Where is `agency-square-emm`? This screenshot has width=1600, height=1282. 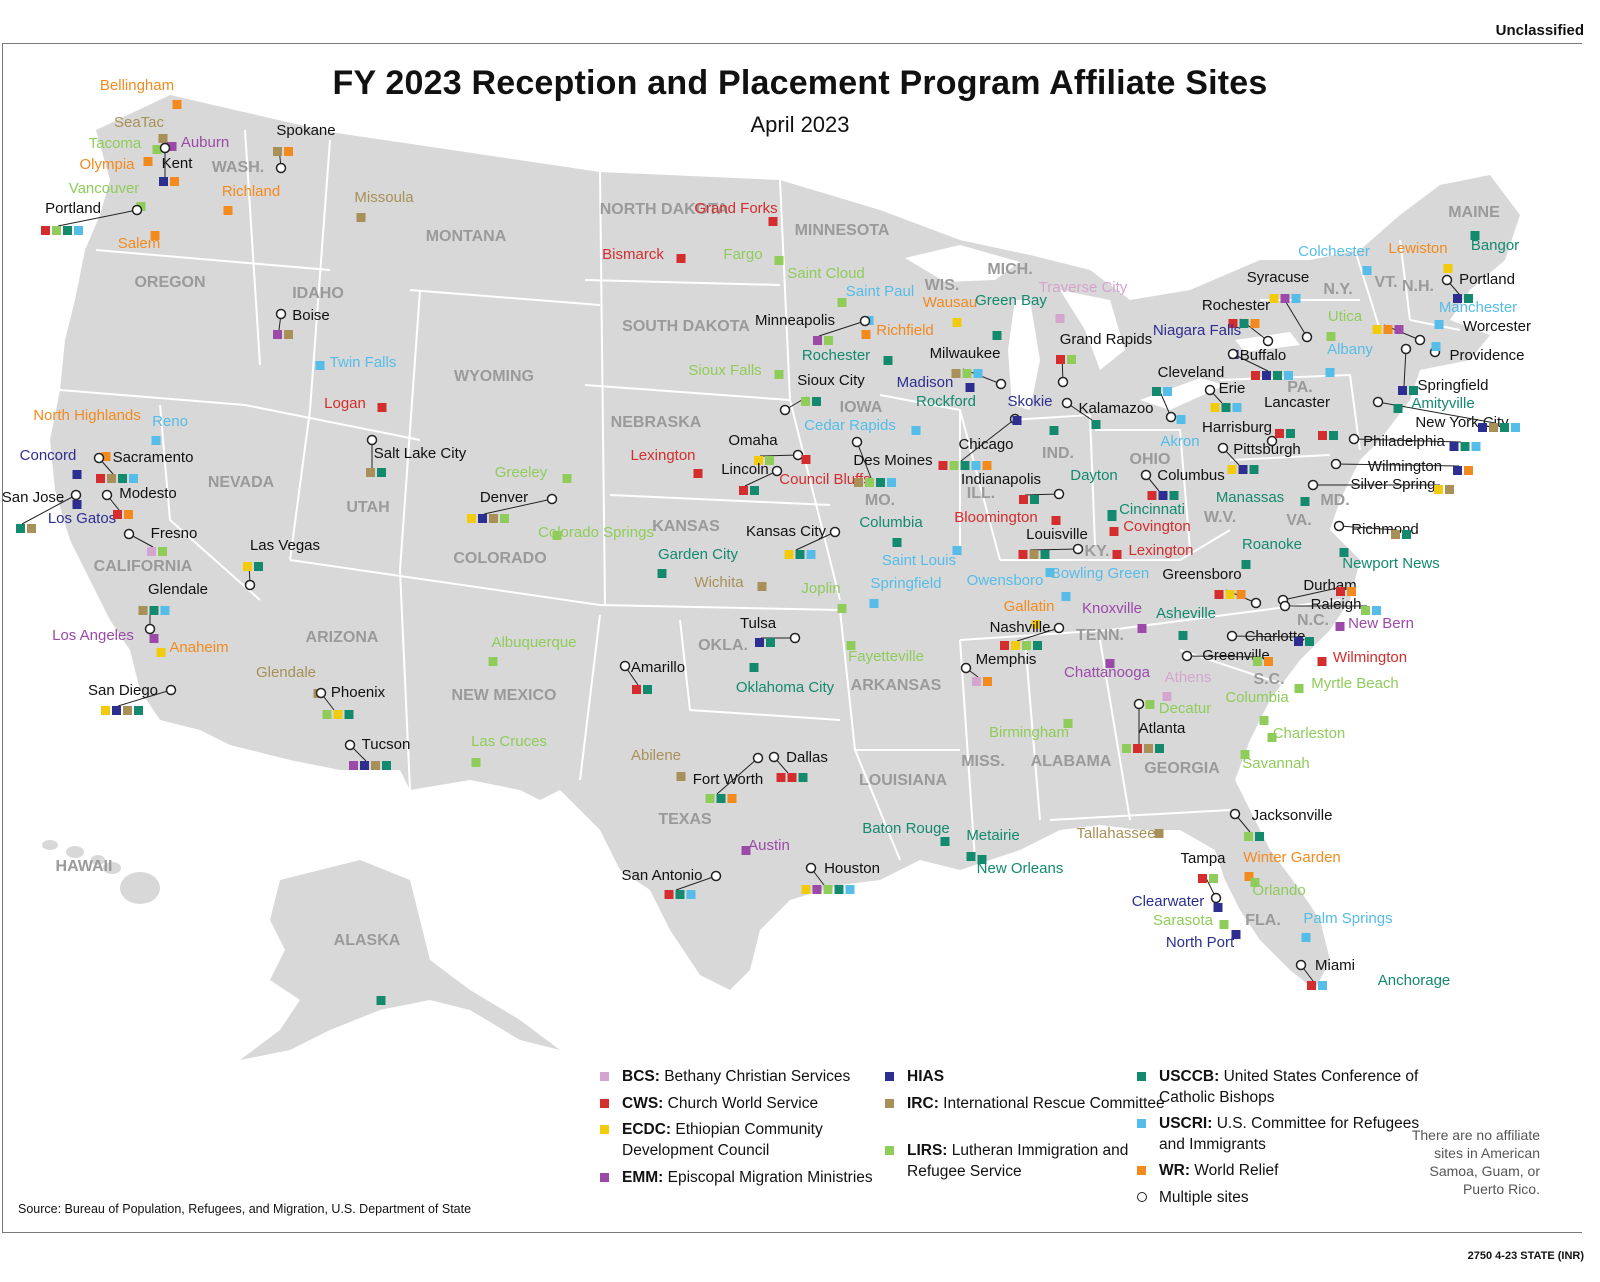
agency-square-emm is located at coordinates (1110, 663).